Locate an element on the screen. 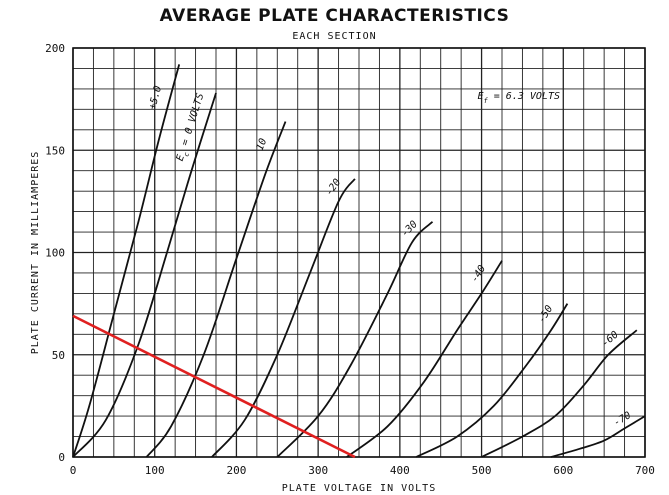 The image size is (669, 495). y-tick-label: 200 is located at coordinates (55, 48).